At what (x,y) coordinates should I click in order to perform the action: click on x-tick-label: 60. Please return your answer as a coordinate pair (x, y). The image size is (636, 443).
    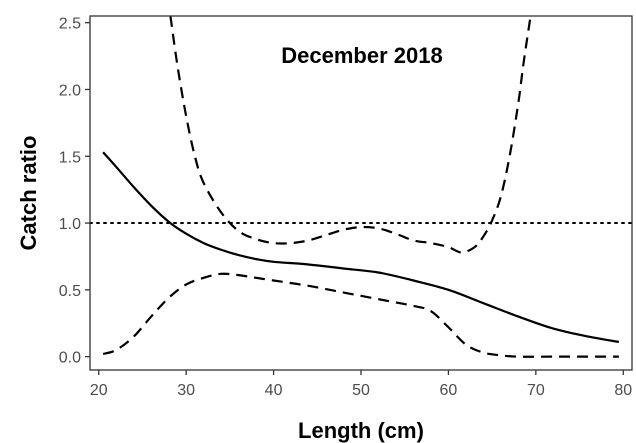
    Looking at the image, I should click on (449, 390).